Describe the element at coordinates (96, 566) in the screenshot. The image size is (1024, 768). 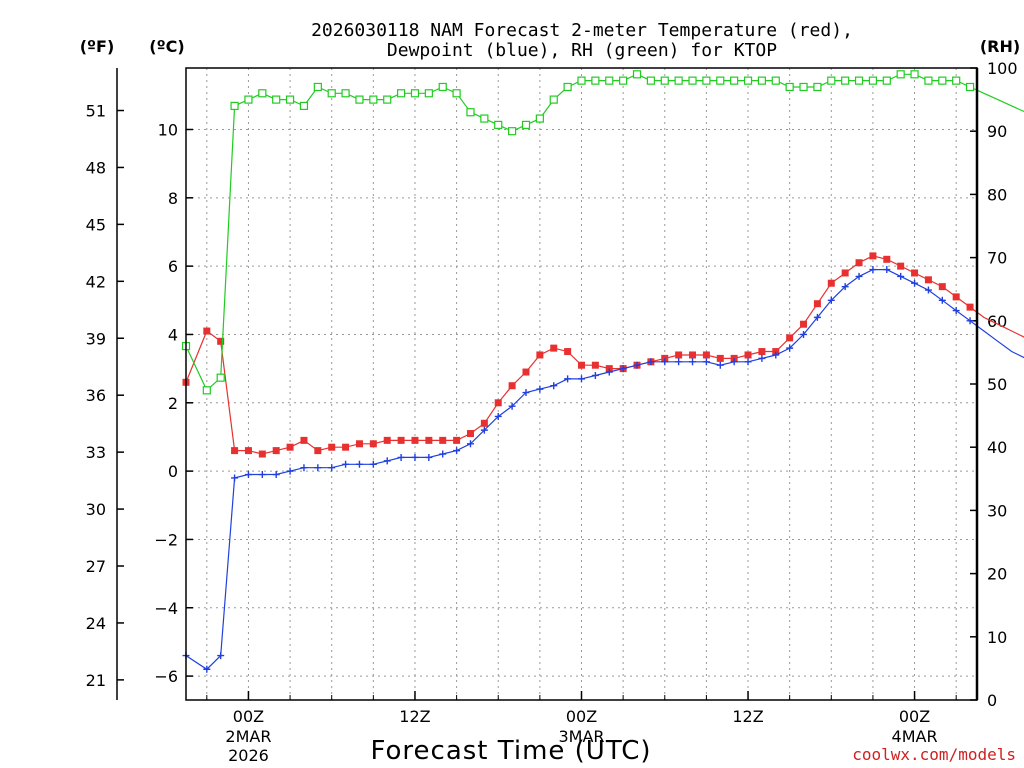
I see `fahrenheit-tick-label: 27` at that location.